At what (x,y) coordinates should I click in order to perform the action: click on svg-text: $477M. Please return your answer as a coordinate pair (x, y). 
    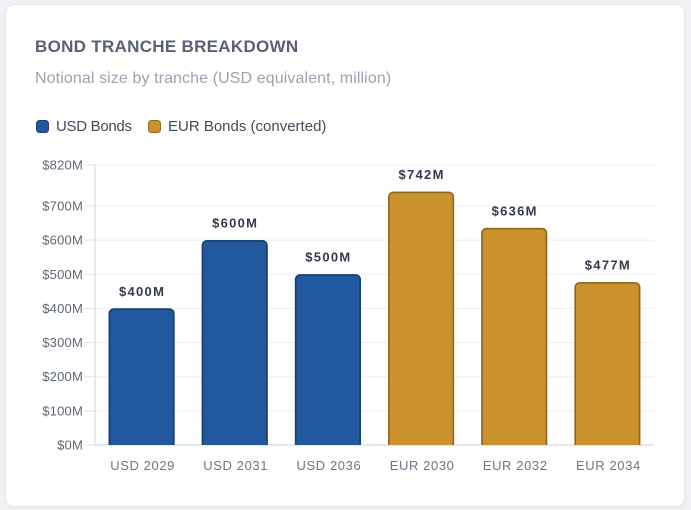
    Looking at the image, I should click on (608, 265).